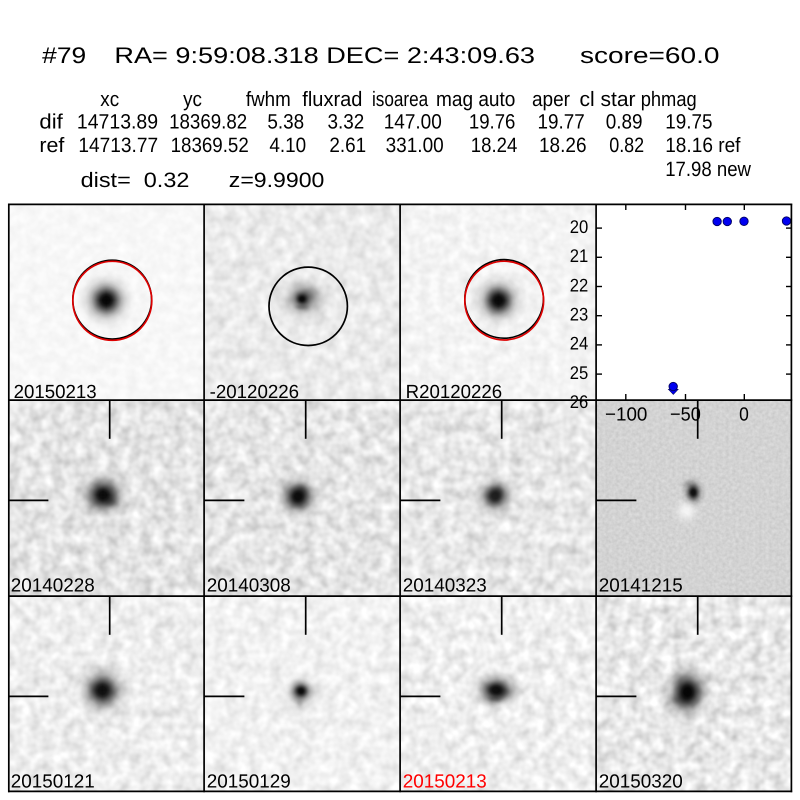 Image resolution: width=800 pixels, height=800 pixels. I want to click on svg-text: 147.00, so click(413, 121).